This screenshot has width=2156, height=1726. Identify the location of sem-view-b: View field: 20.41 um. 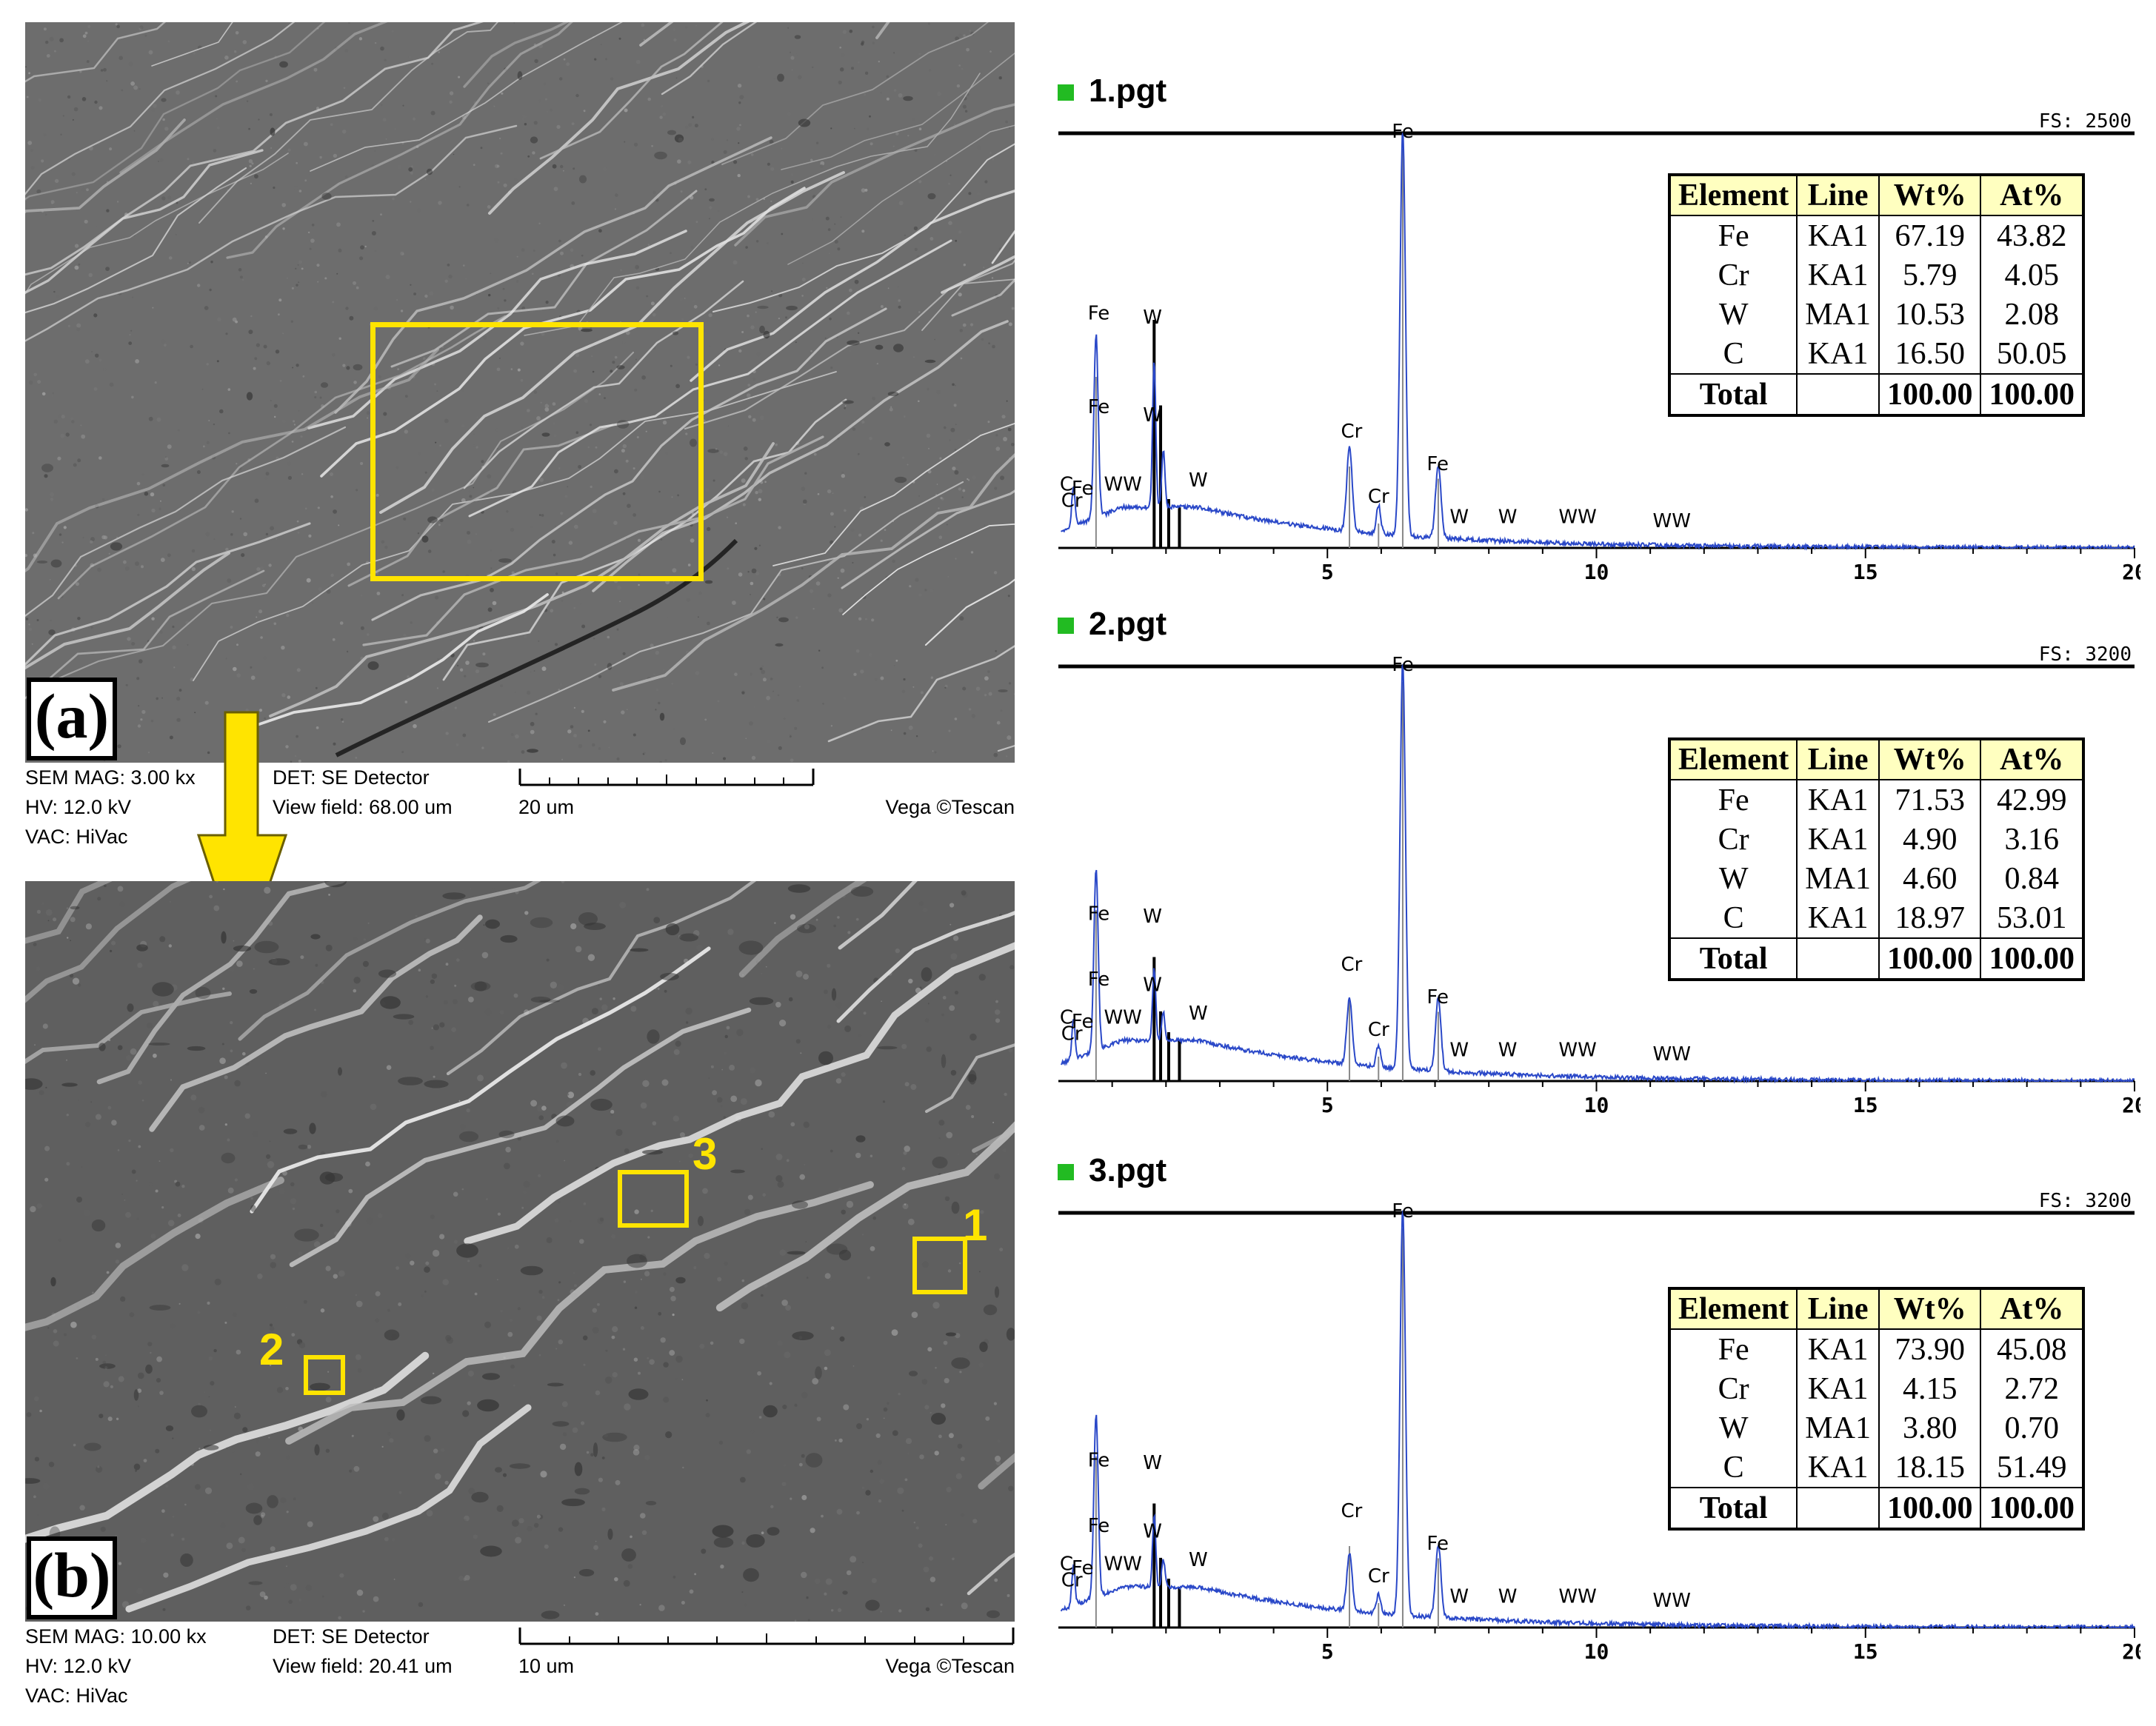
(363, 1666).